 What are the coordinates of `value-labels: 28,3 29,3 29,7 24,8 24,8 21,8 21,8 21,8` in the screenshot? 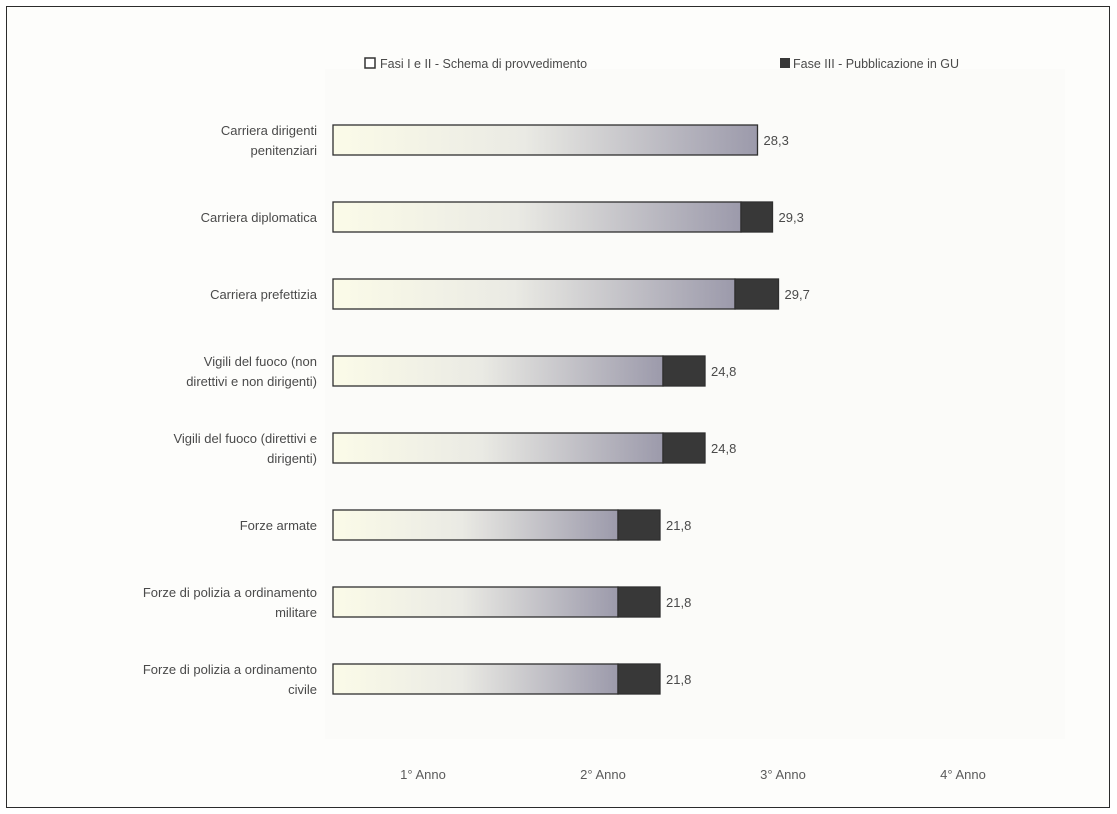 It's located at (738, 410).